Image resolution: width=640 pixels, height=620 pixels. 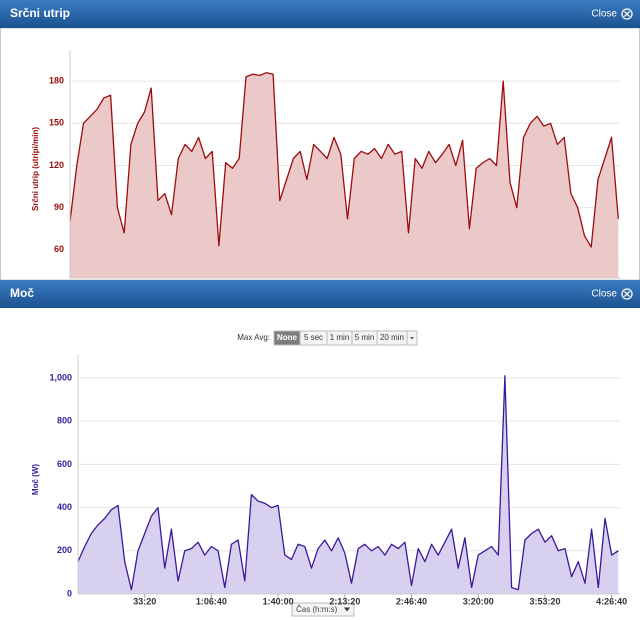 I want to click on toolbar-label: Max Avg:, so click(x=253, y=337).